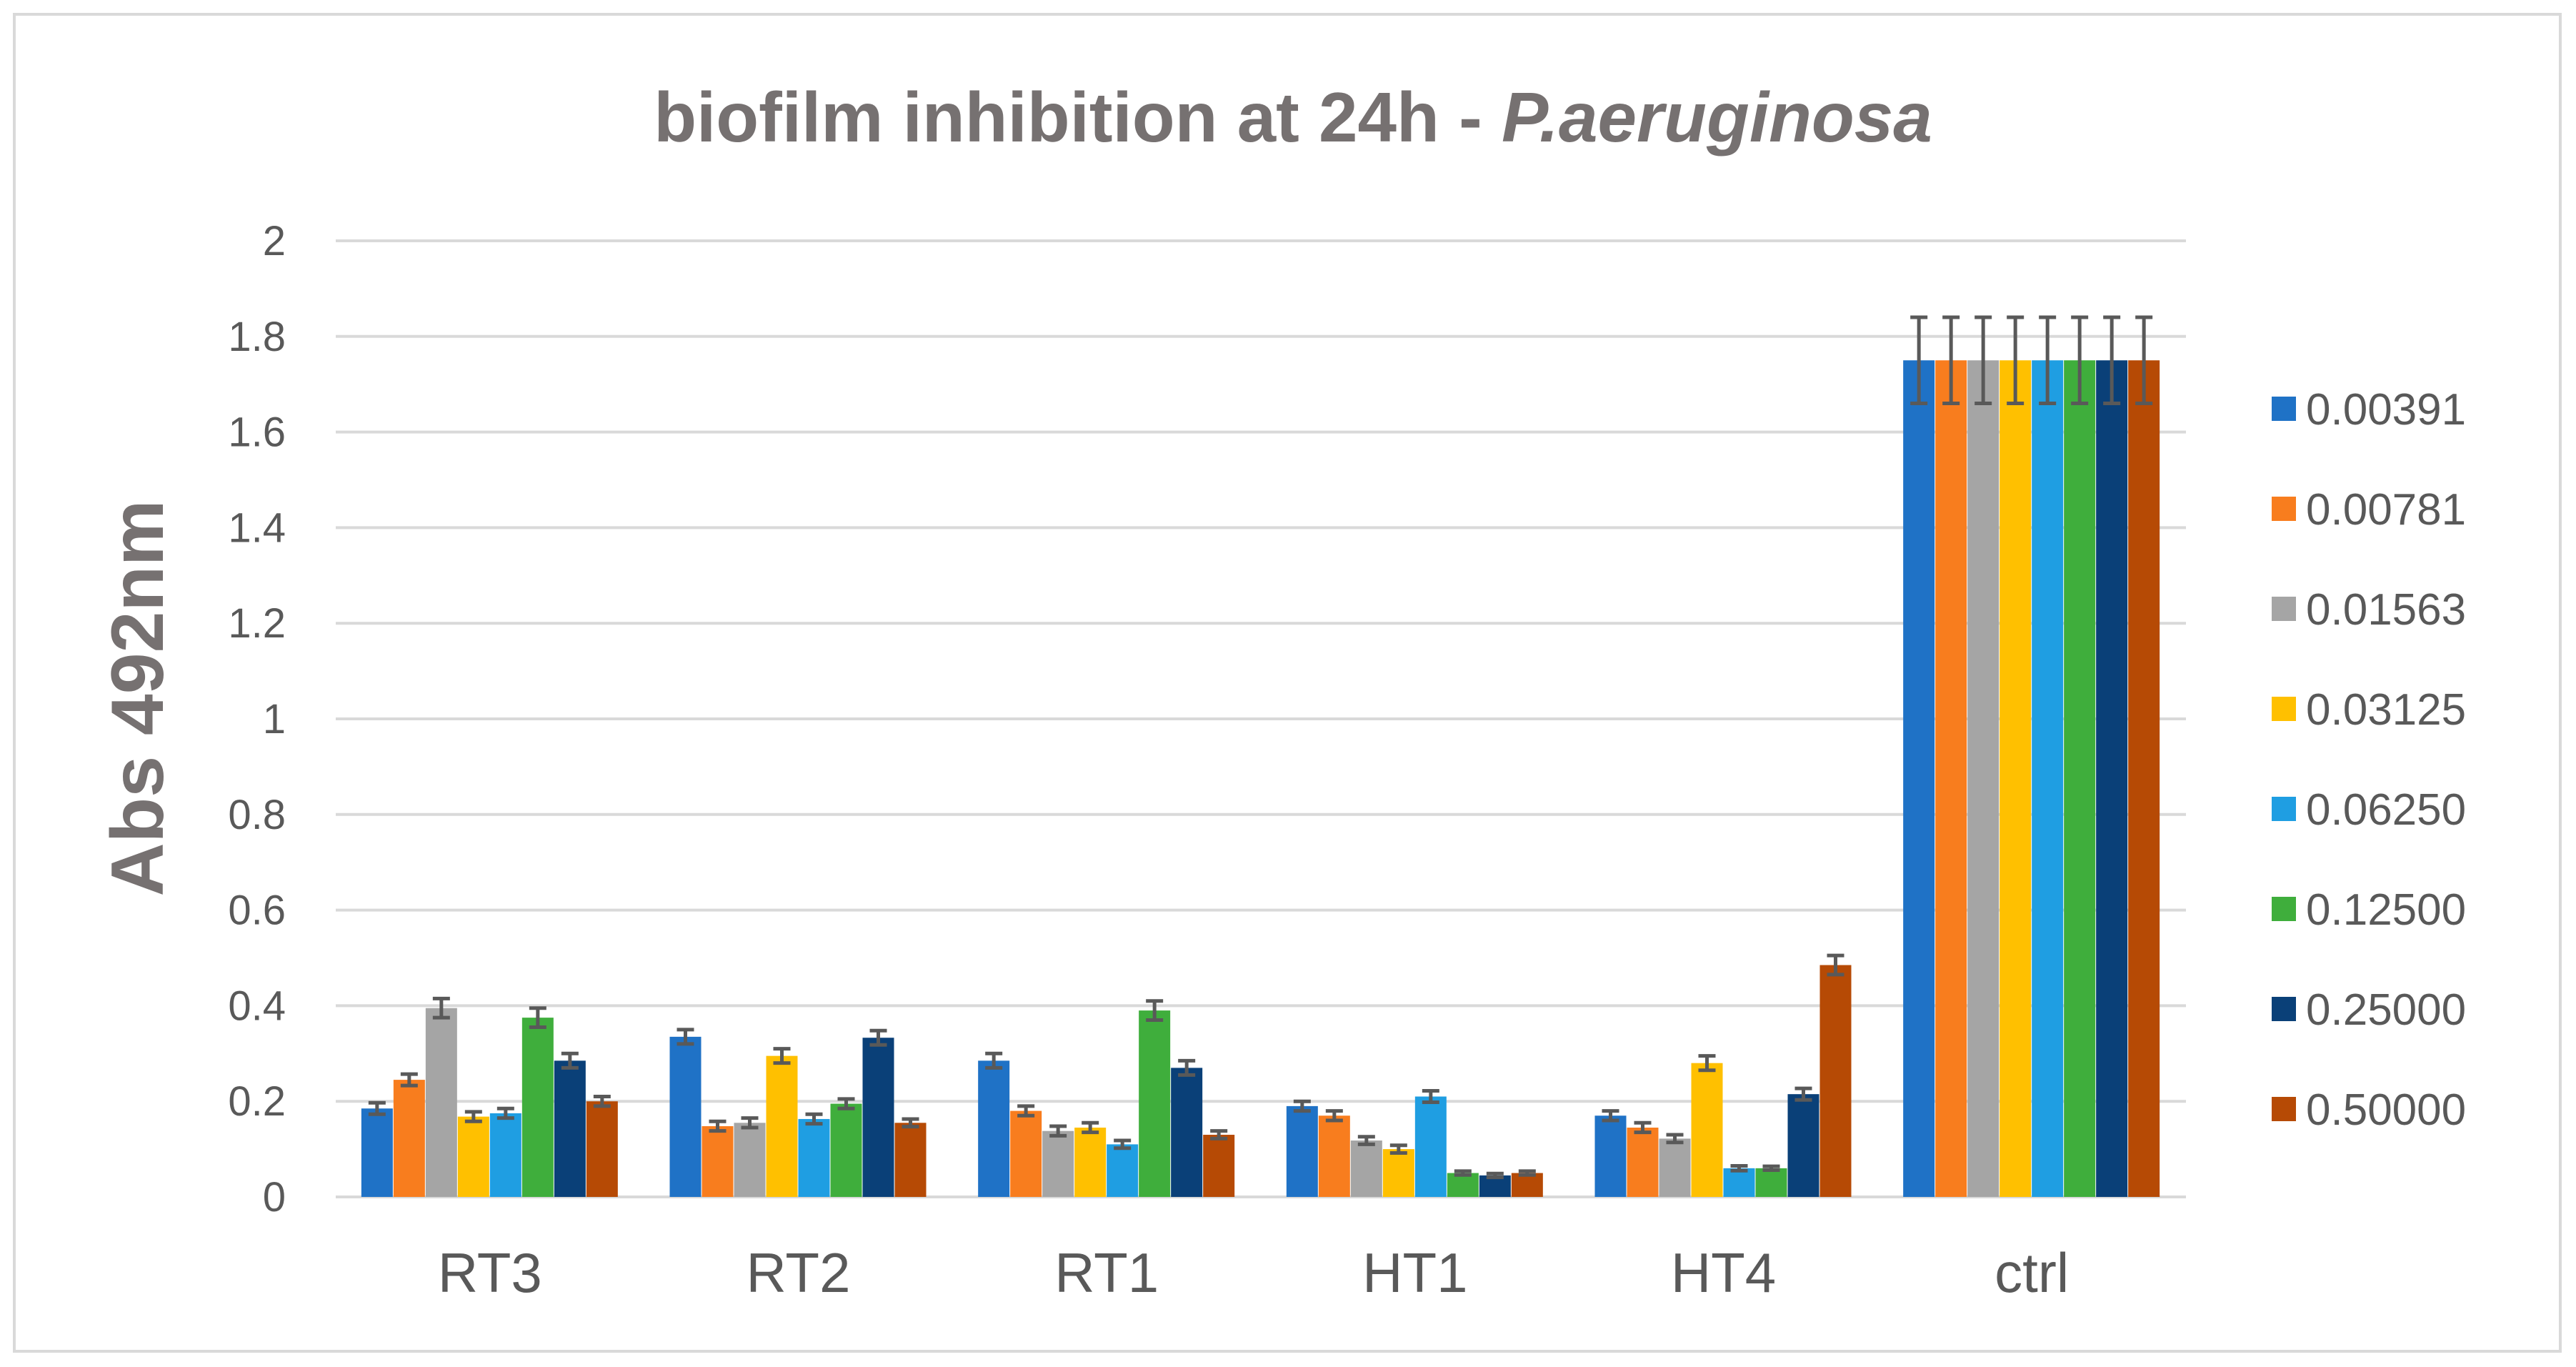 The width and height of the screenshot is (2576, 1367). Describe the element at coordinates (1253, 1272) in the screenshot. I see `x-tick-labels: RT3 RT2 RT1 HT1 HT4 ctrl` at that location.